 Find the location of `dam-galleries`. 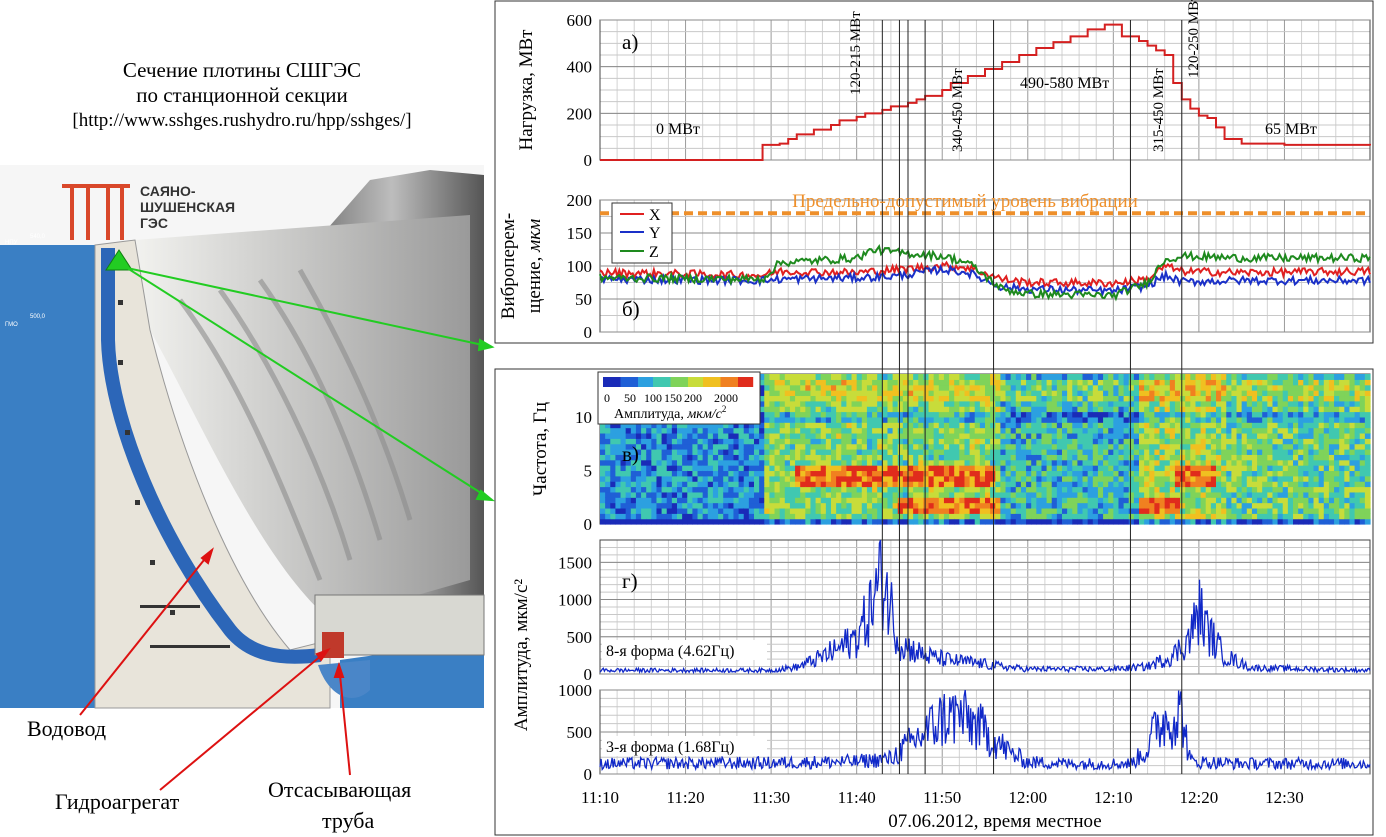

dam-galleries is located at coordinates (174, 474).